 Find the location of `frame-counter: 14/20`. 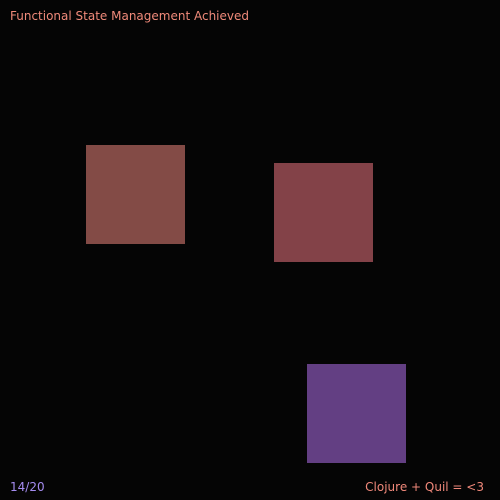

frame-counter: 14/20 is located at coordinates (27, 487).